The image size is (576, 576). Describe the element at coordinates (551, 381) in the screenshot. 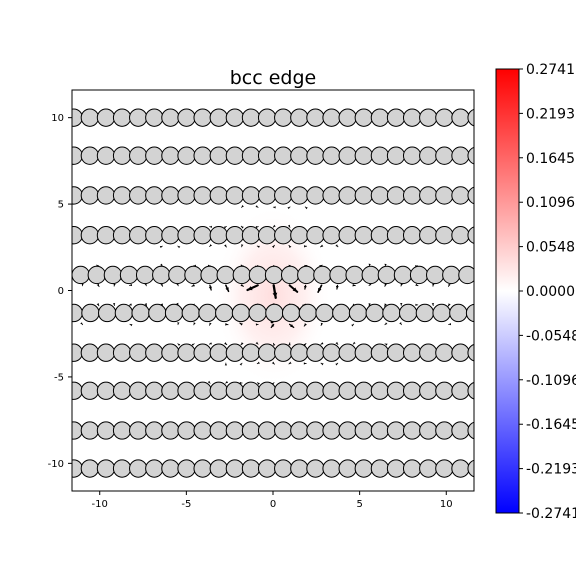

I see `colorbar-tick-label: -0.1096` at that location.